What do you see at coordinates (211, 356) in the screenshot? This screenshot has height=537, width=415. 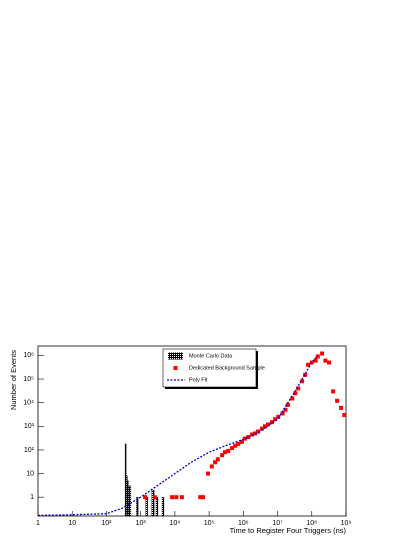 I see `legend-label: Monte Carlo Data` at bounding box center [211, 356].